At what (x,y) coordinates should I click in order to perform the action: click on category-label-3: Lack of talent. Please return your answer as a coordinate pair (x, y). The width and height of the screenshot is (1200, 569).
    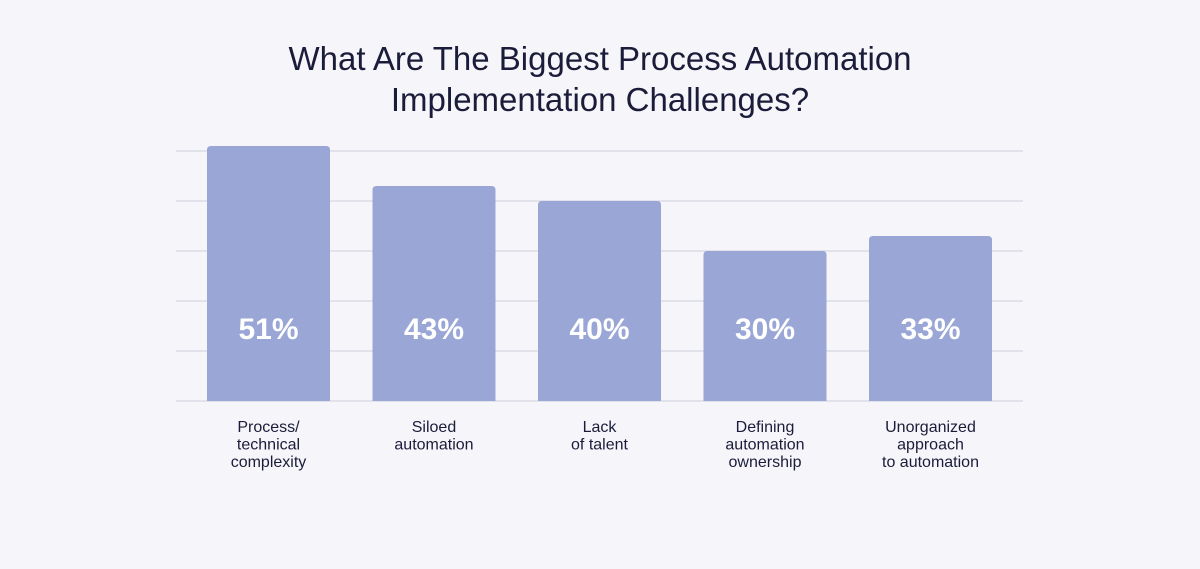
    Looking at the image, I should click on (599, 436).